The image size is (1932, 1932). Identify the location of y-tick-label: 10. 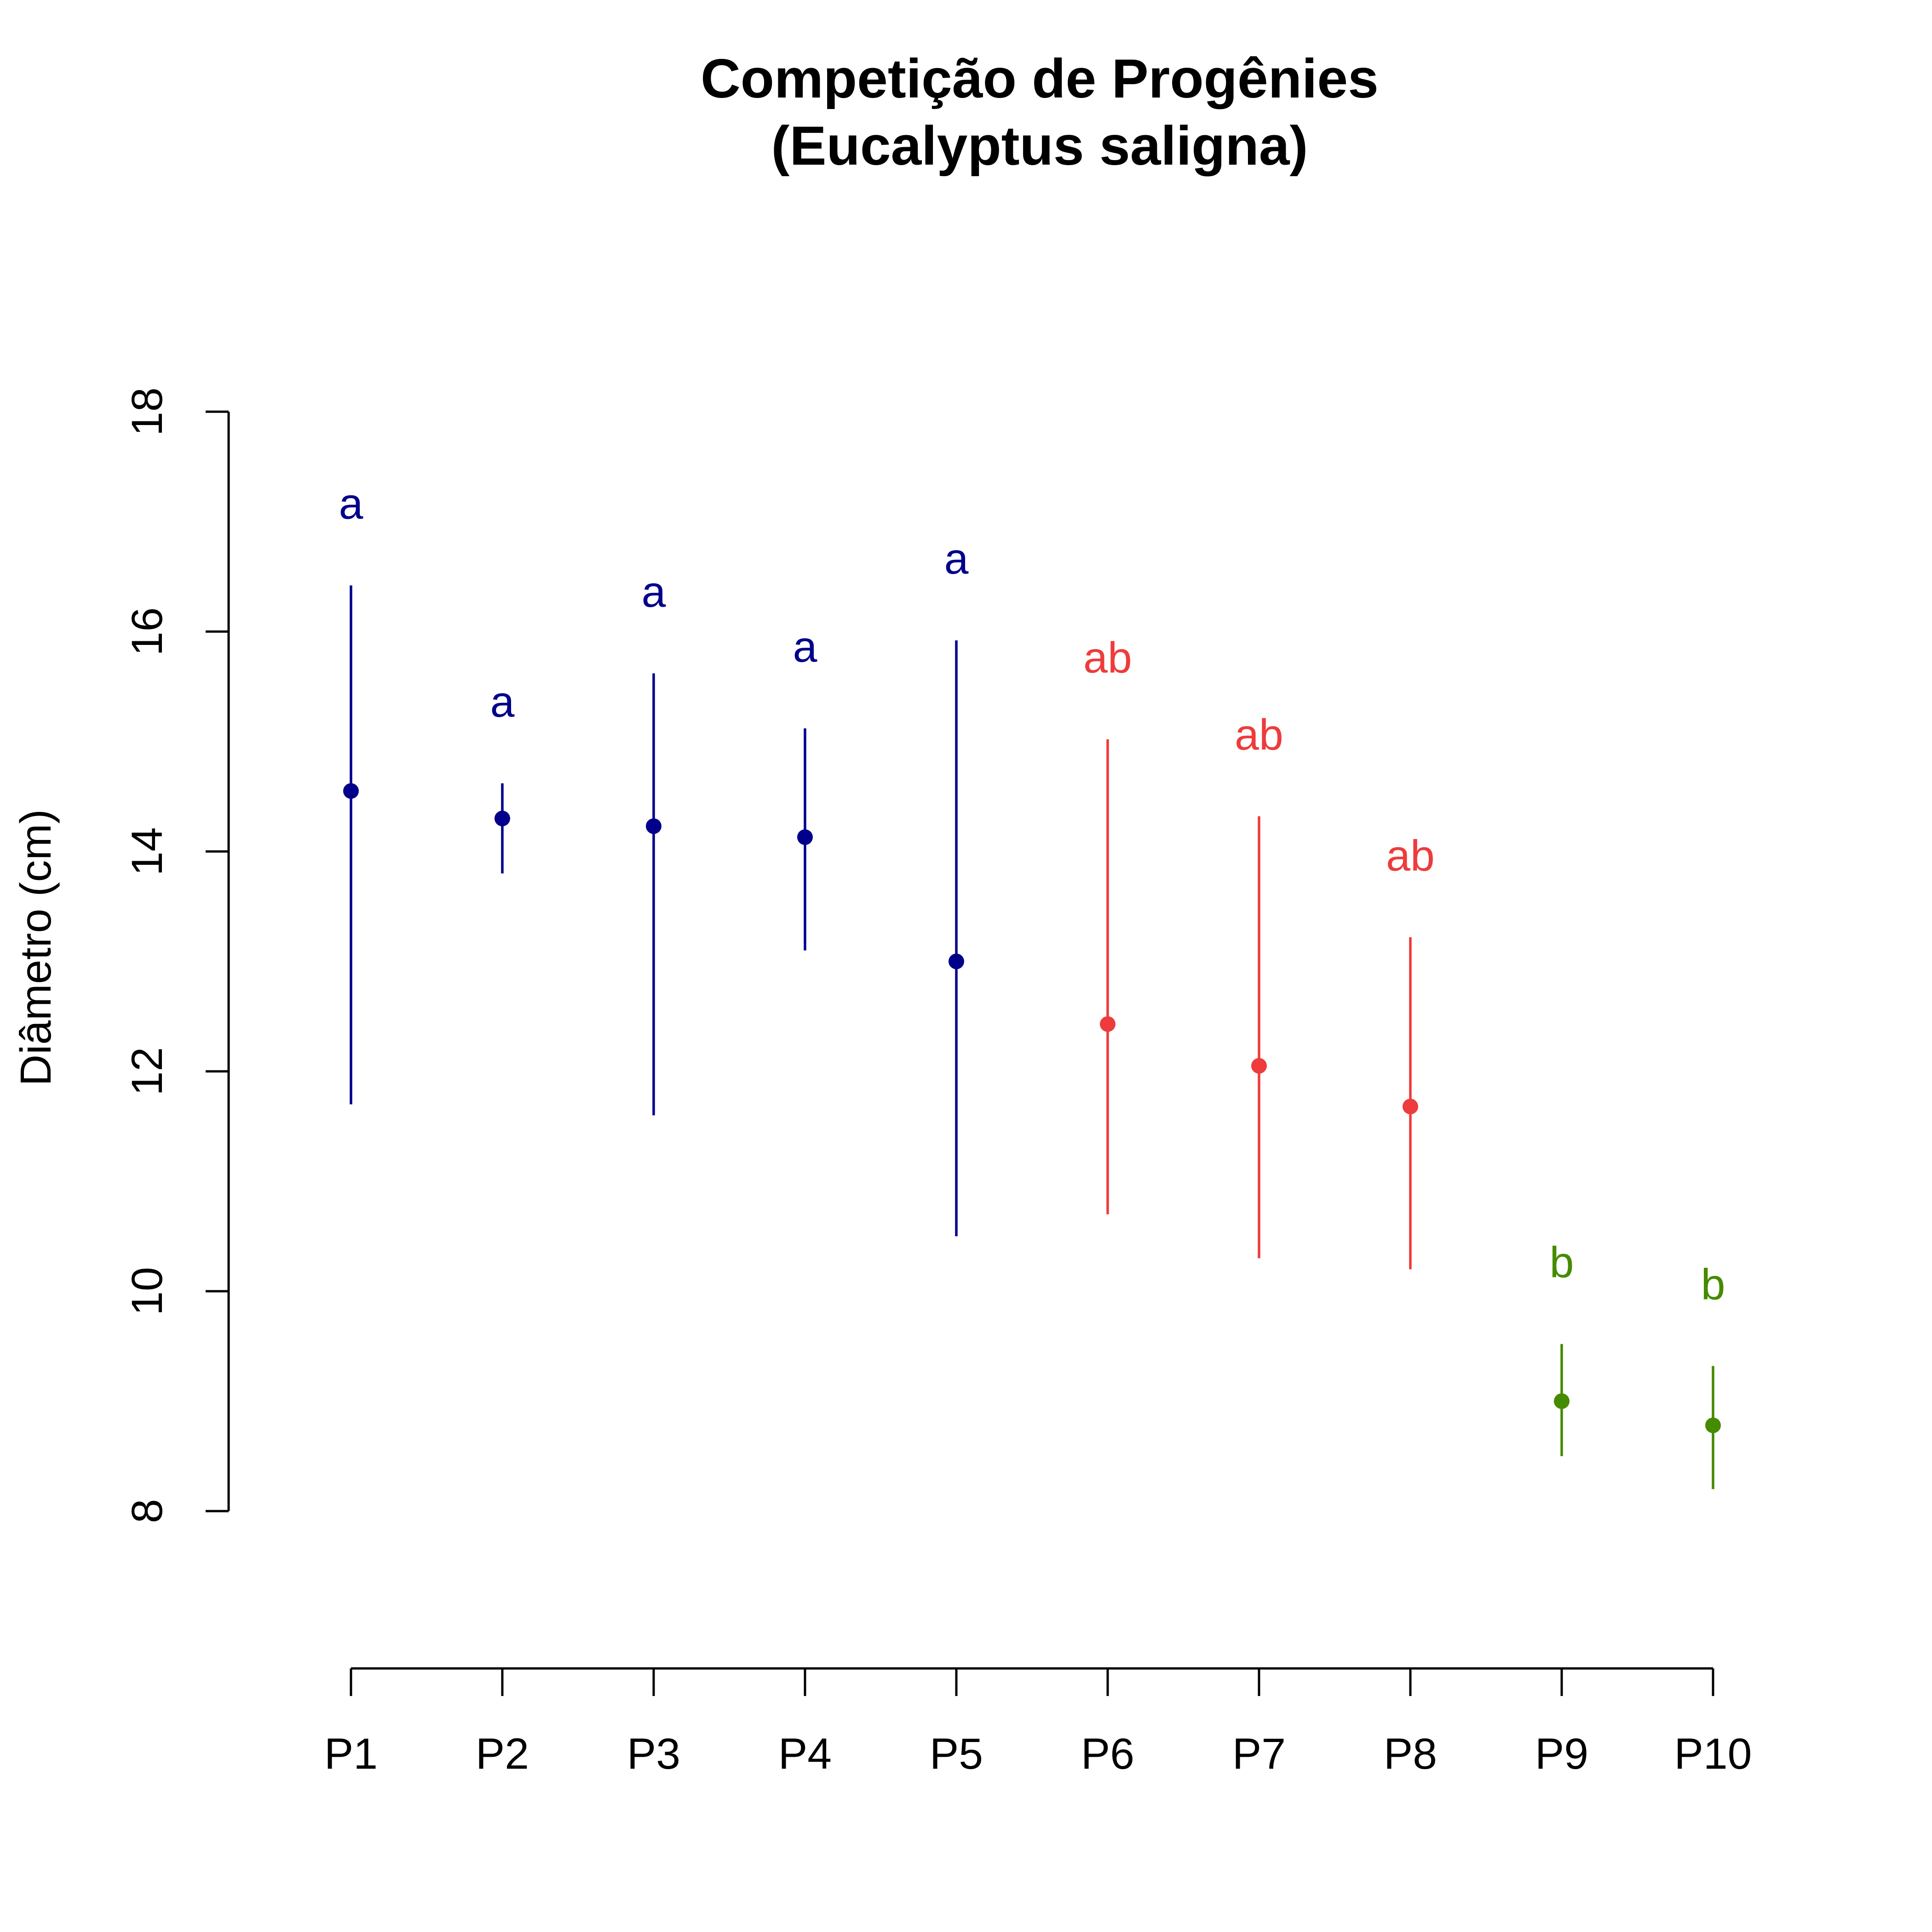
(147, 1291).